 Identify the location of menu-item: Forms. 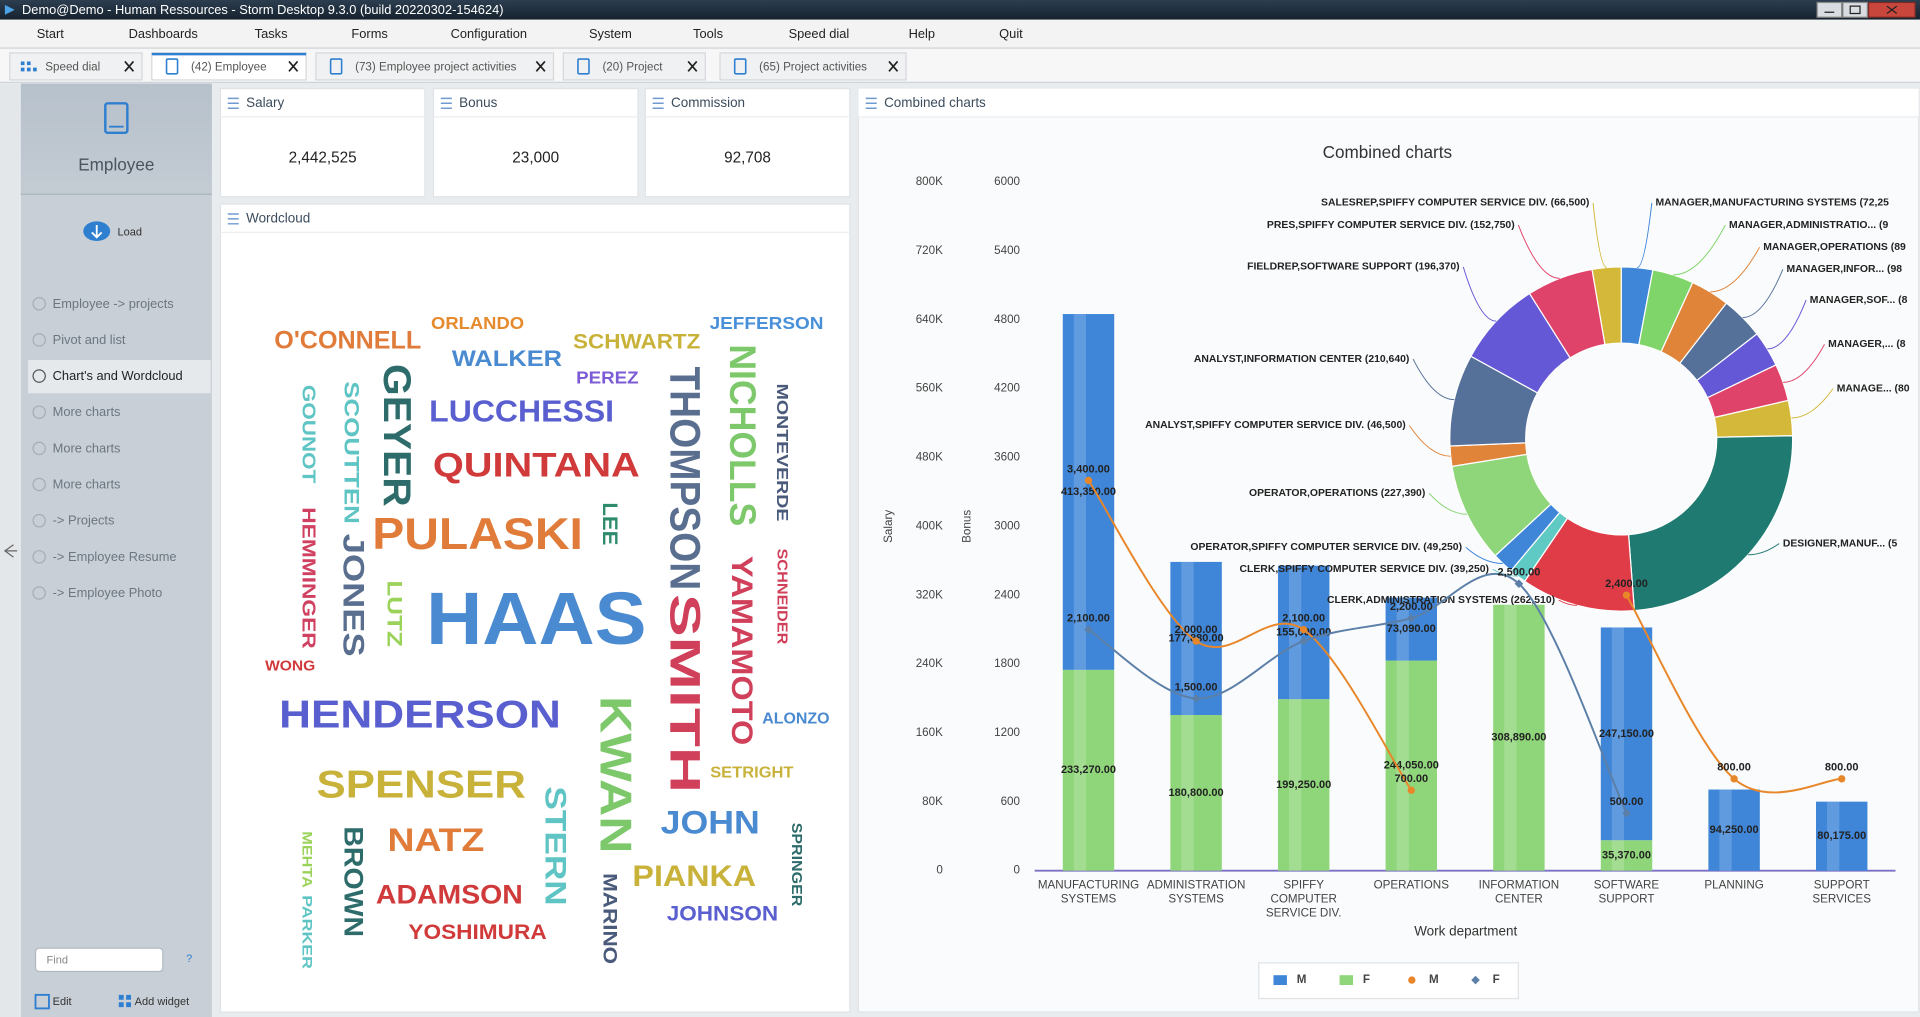
(369, 33).